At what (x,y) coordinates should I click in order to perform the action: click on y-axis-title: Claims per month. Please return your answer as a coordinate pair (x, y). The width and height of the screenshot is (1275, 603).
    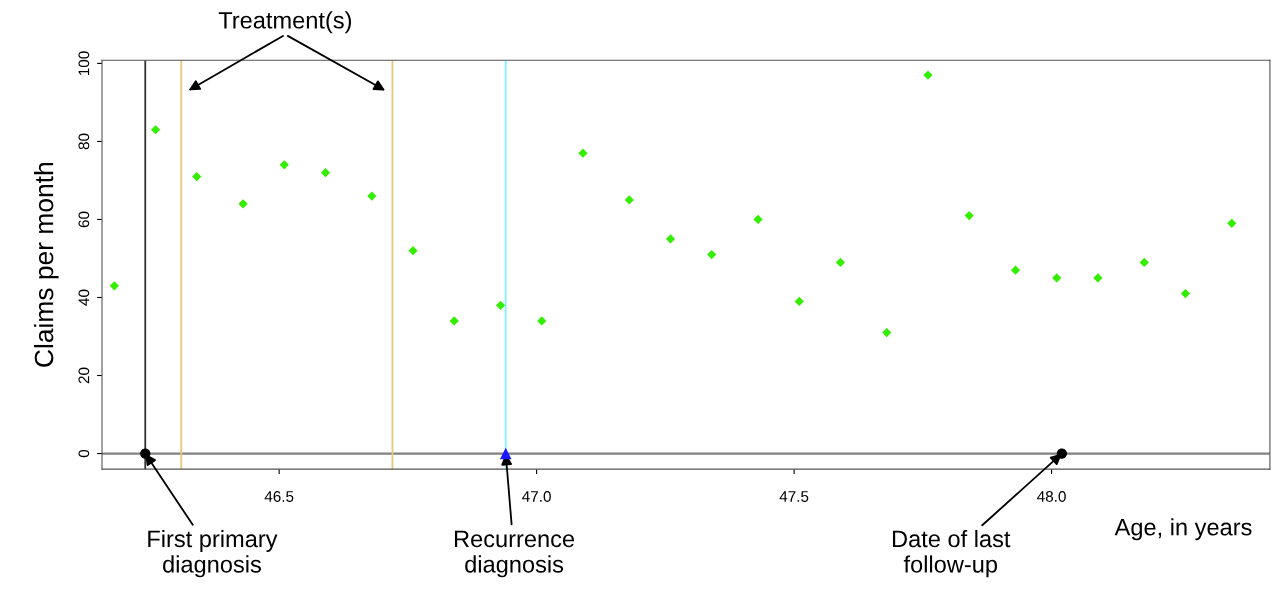
    Looking at the image, I should click on (46, 265).